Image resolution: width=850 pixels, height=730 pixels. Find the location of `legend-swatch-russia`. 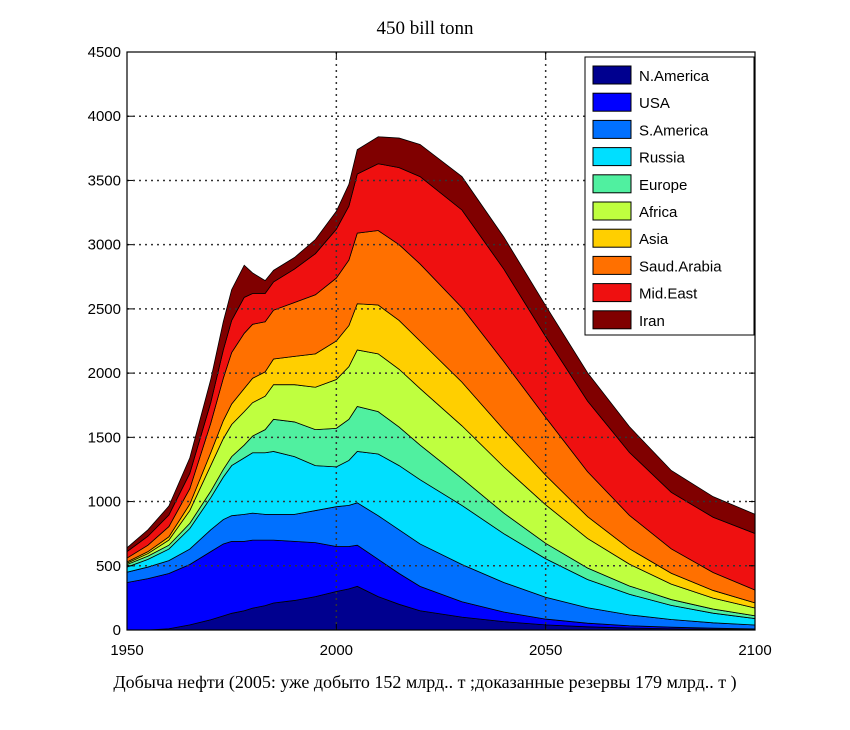

legend-swatch-russia is located at coordinates (612, 157).